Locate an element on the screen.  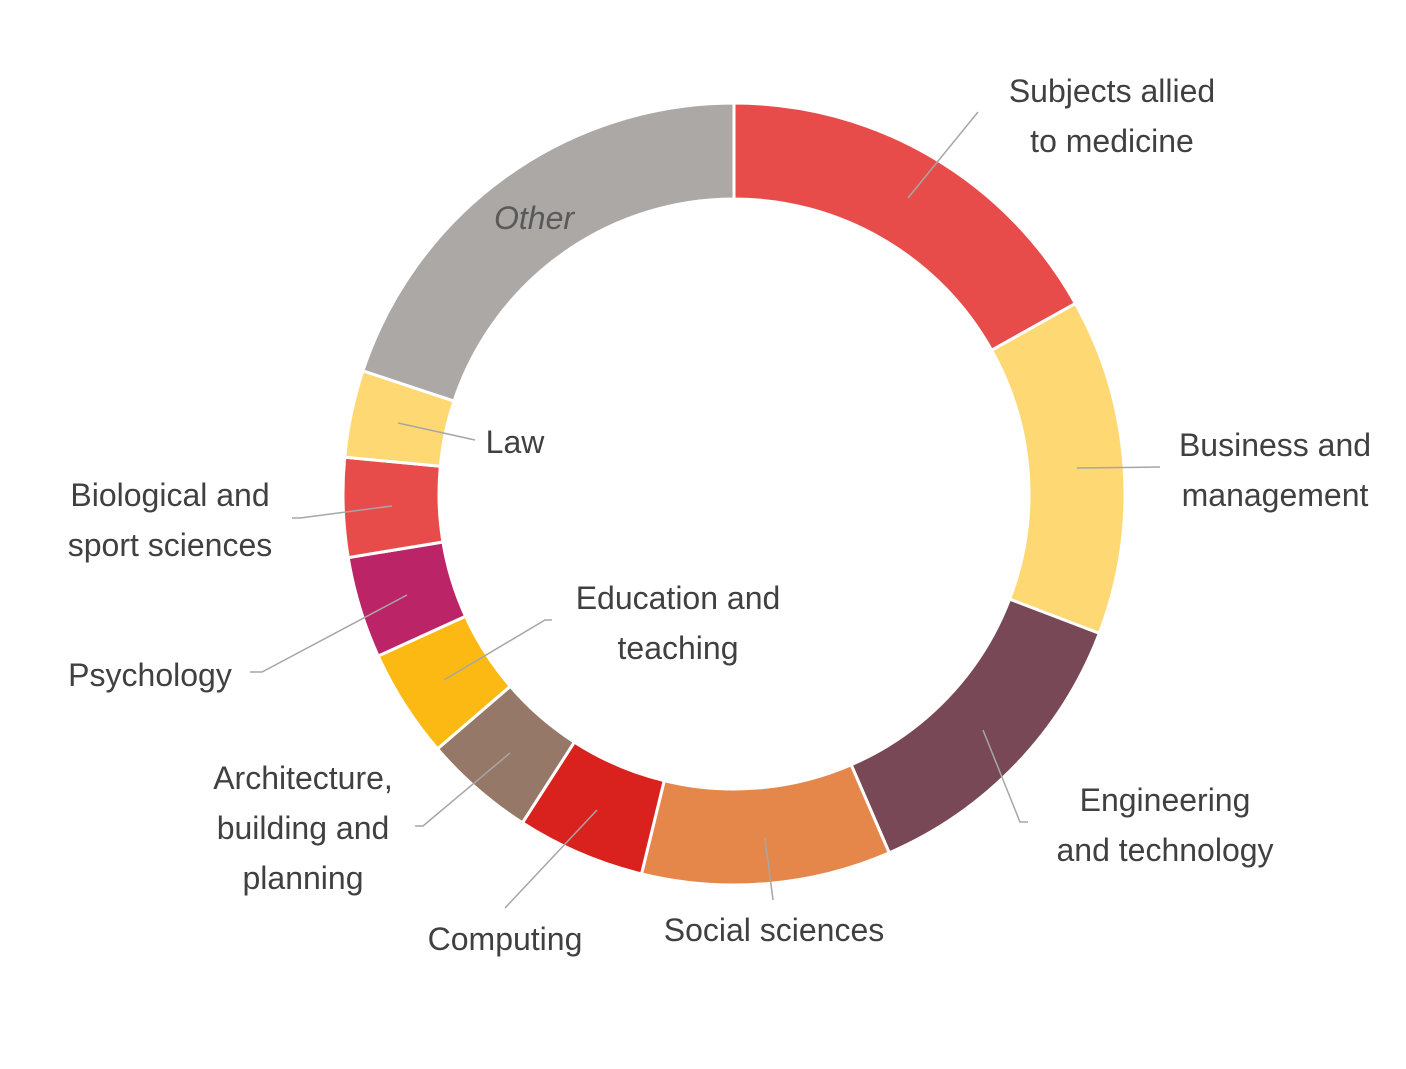
category-label: Education and teaching is located at coordinates (678, 623).